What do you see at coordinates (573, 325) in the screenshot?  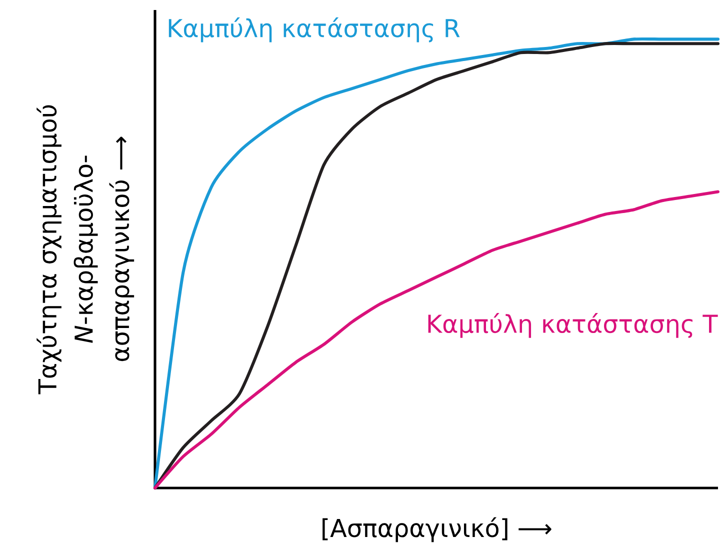 I see `series-label: Καμπύλη κατάστασης T` at bounding box center [573, 325].